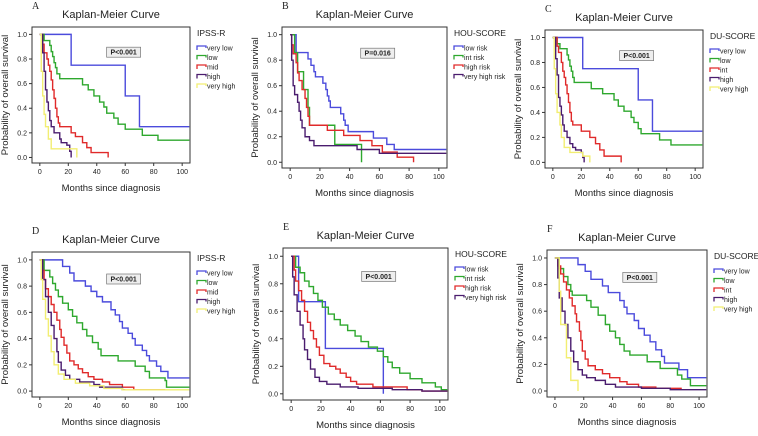 This screenshot has height=436, width=758. What do you see at coordinates (211, 33) in the screenshot?
I see `legend-title: IPSS-R` at bounding box center [211, 33].